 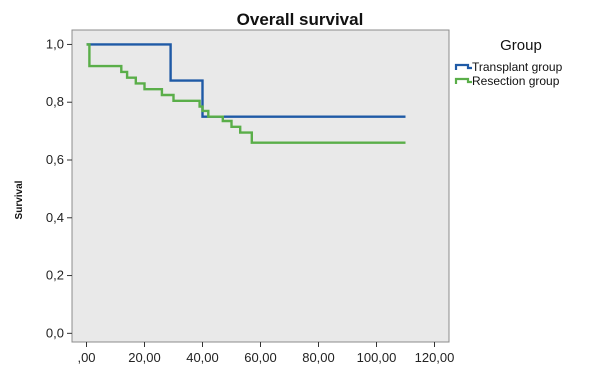 I want to click on legend-label: Transplant group, so click(x=517, y=67).